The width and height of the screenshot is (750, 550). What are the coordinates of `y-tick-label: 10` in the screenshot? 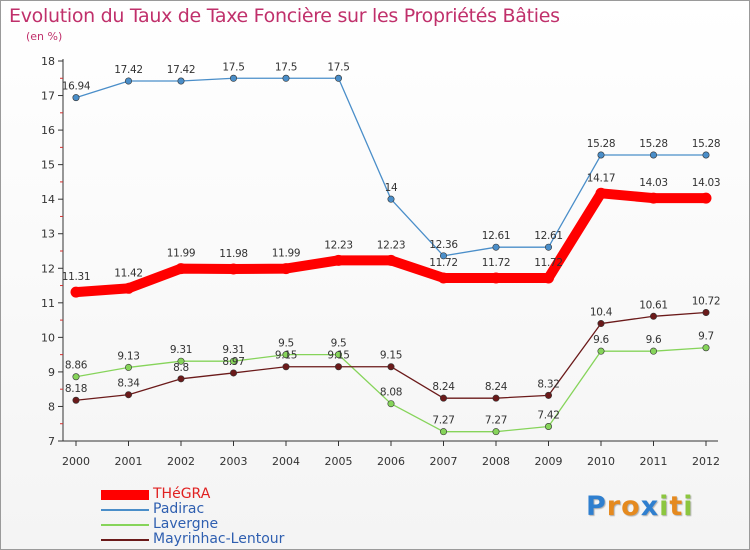 It's located at (48, 337).